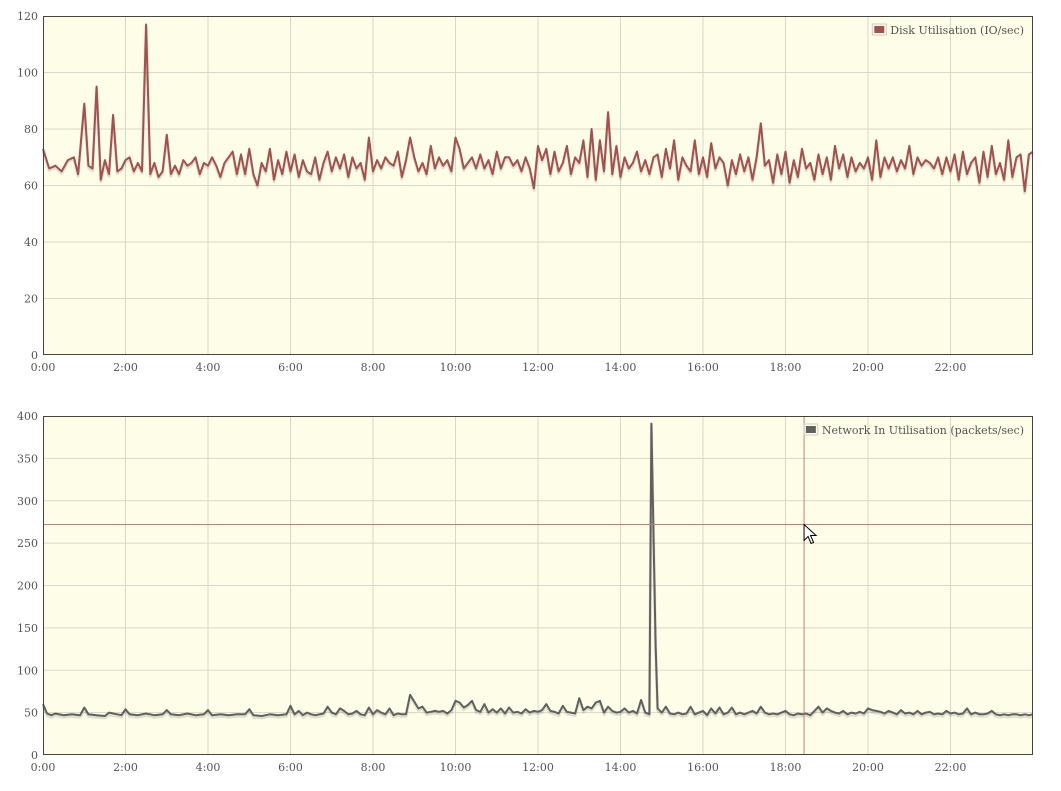  I want to click on y-tick-label: 350, so click(27, 458).